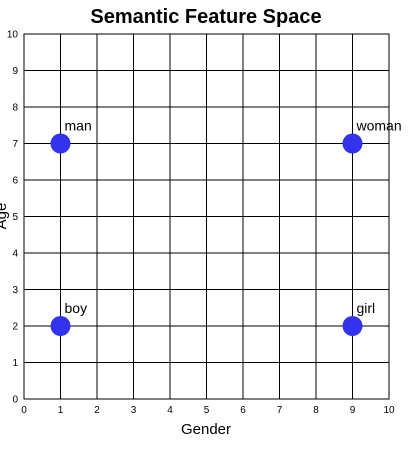 The image size is (418, 451). I want to click on x-tick-label: 7, so click(280, 410).